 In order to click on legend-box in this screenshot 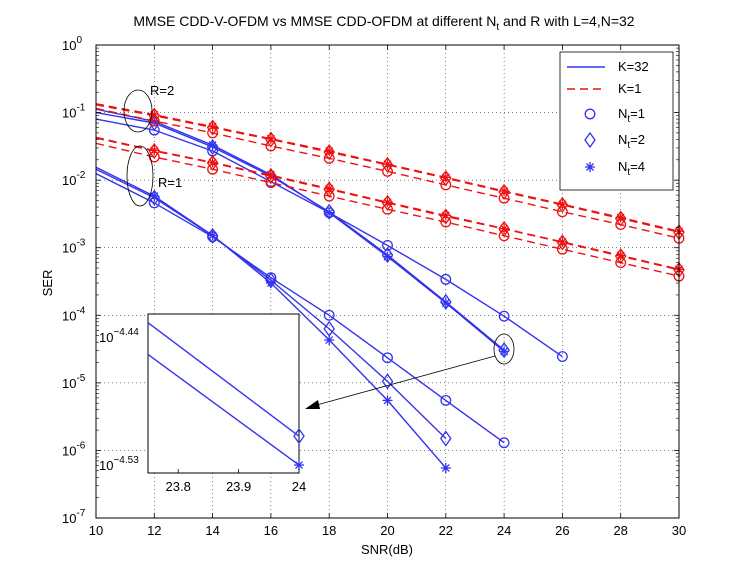, I will do `click(616, 121)`.